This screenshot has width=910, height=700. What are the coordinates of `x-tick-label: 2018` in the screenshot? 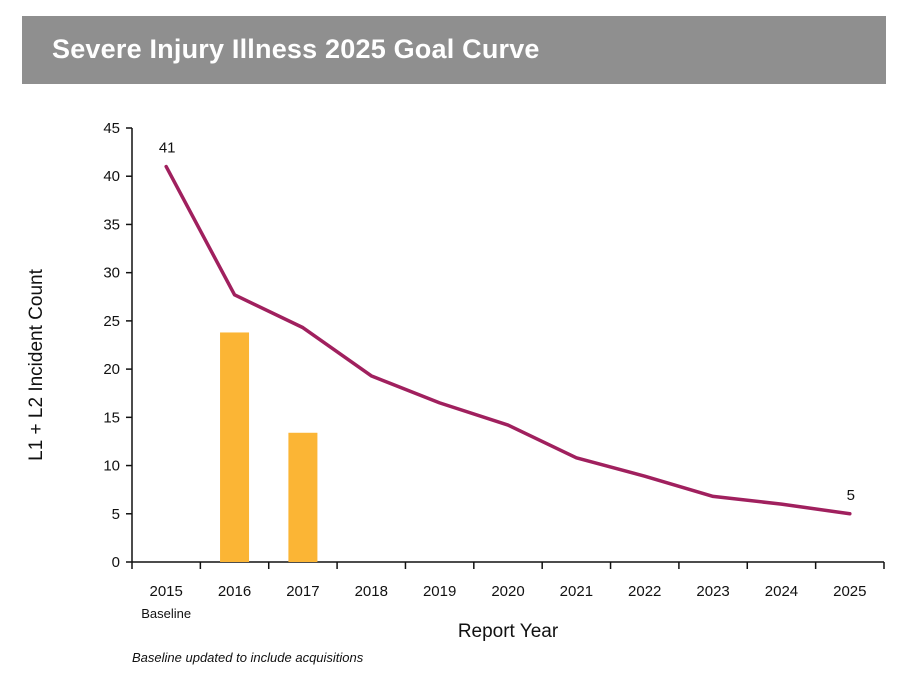 It's located at (371, 591).